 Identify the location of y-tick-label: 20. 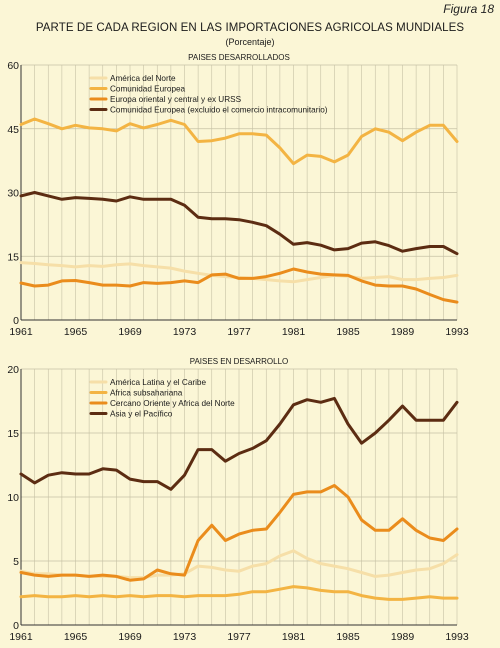
(13, 370).